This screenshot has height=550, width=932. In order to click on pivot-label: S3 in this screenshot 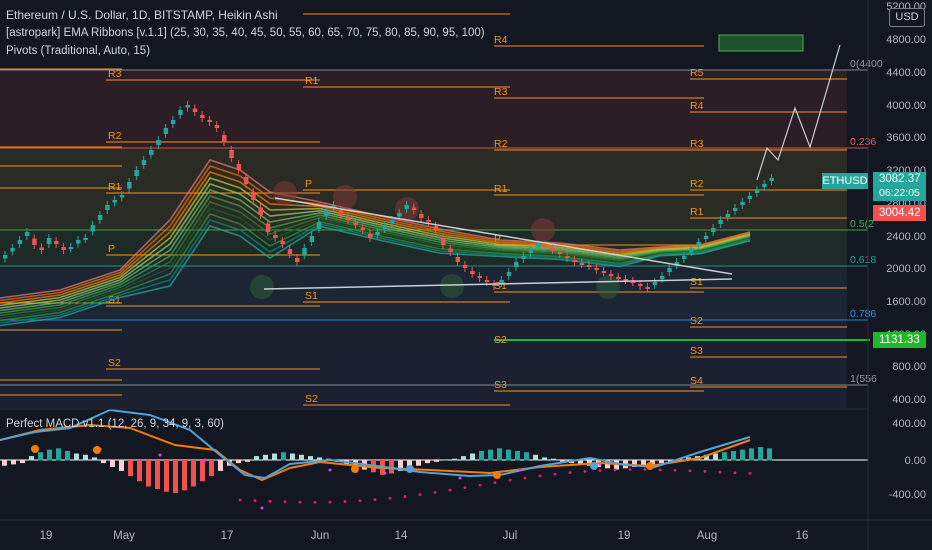, I will do `click(696, 351)`.